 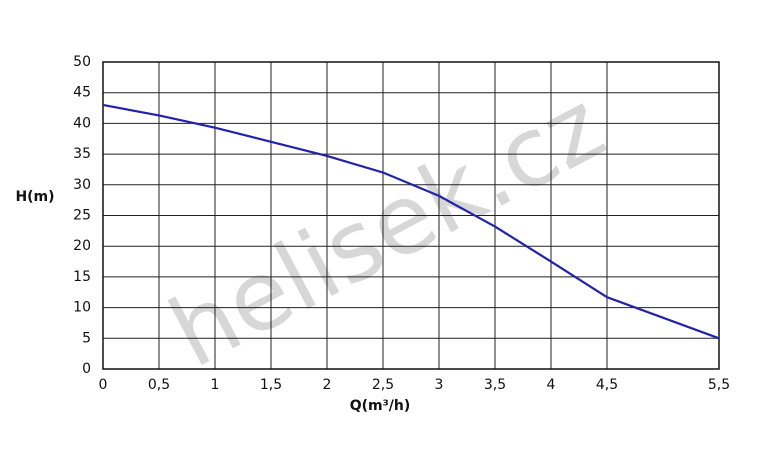 I want to click on x-tick-label: 4,5, so click(x=607, y=385).